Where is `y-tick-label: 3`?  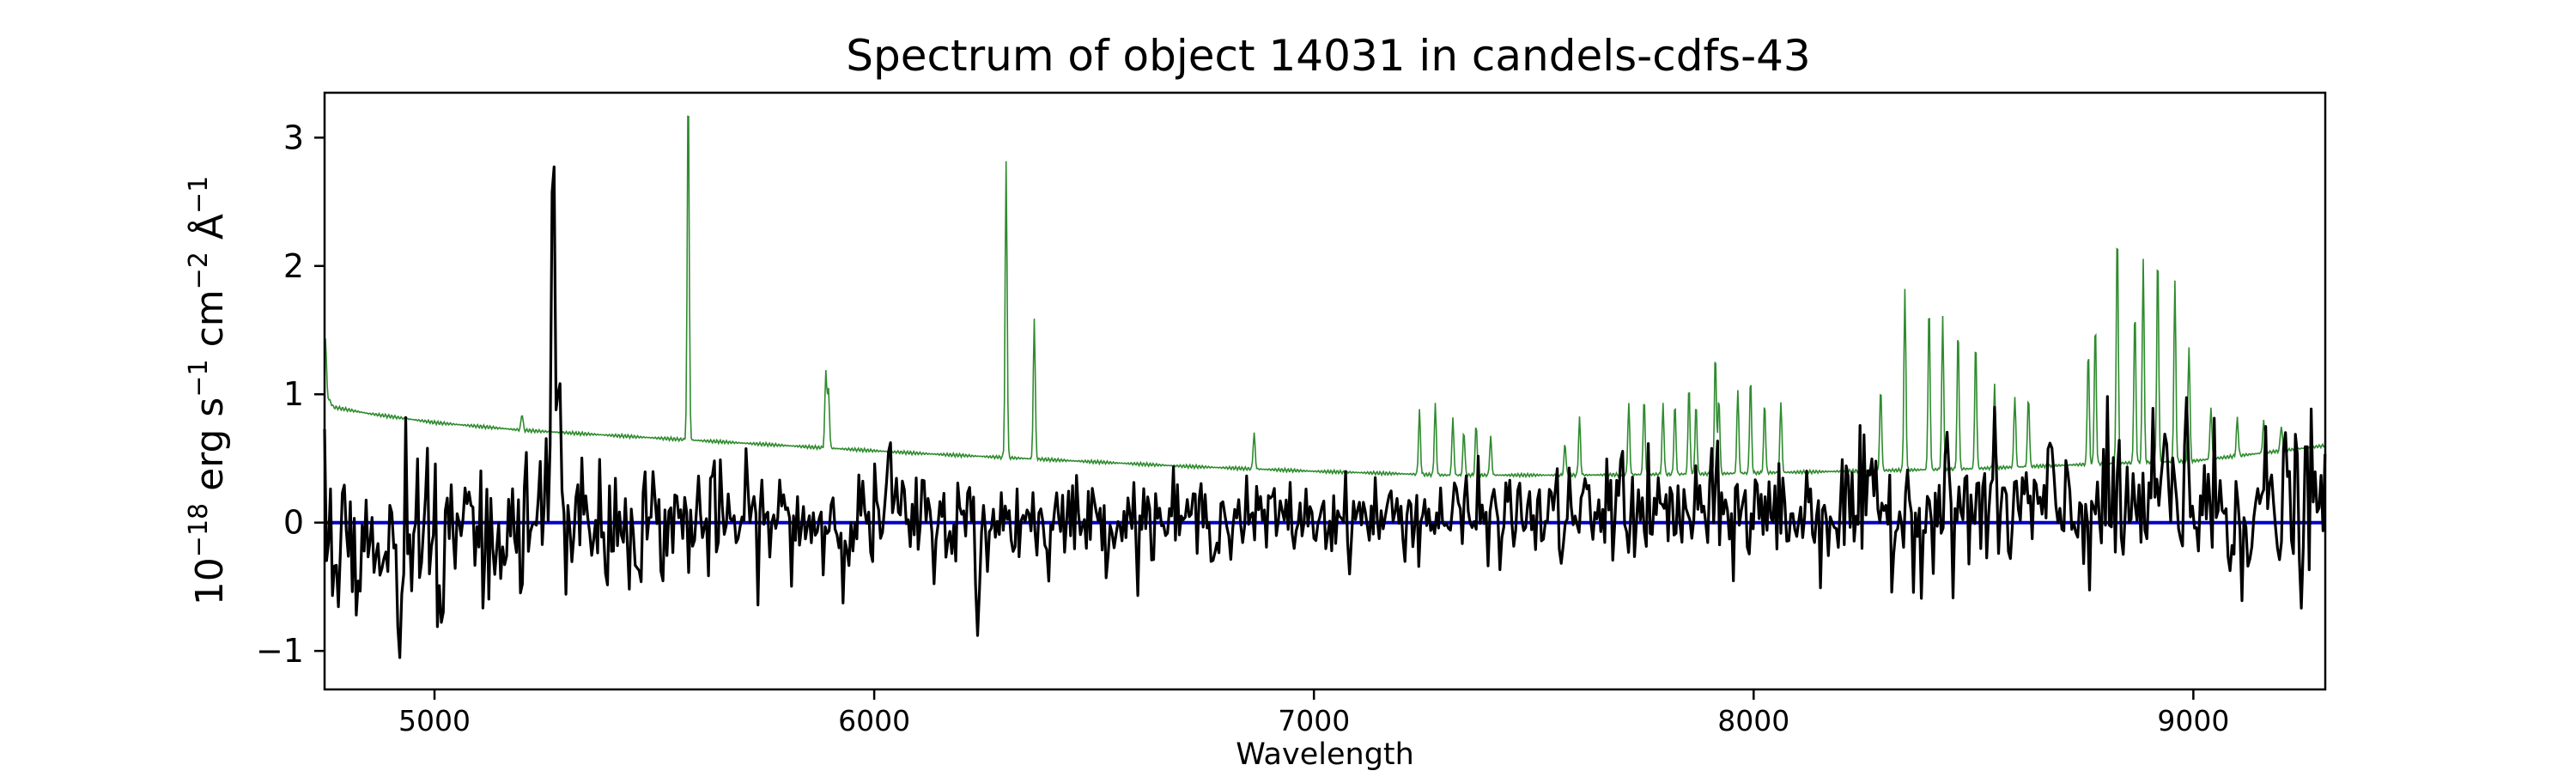
y-tick-label: 3 is located at coordinates (293, 137).